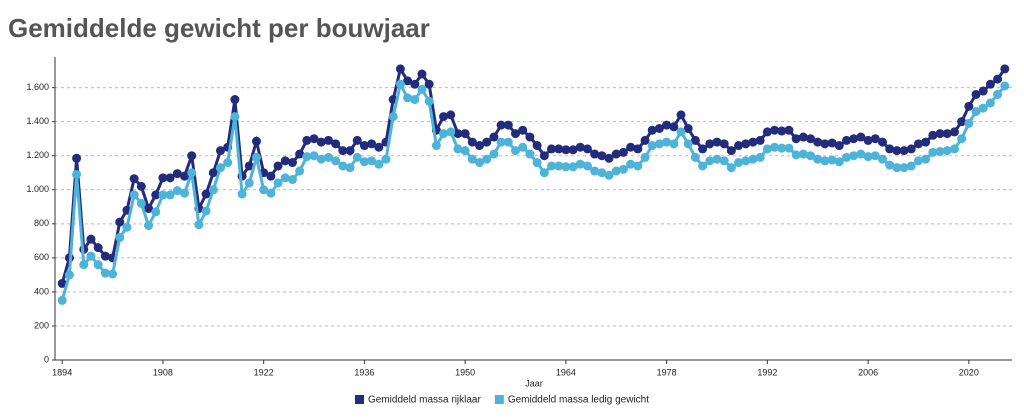 The image size is (1024, 418). I want to click on x-tick-label: 1950, so click(465, 372).